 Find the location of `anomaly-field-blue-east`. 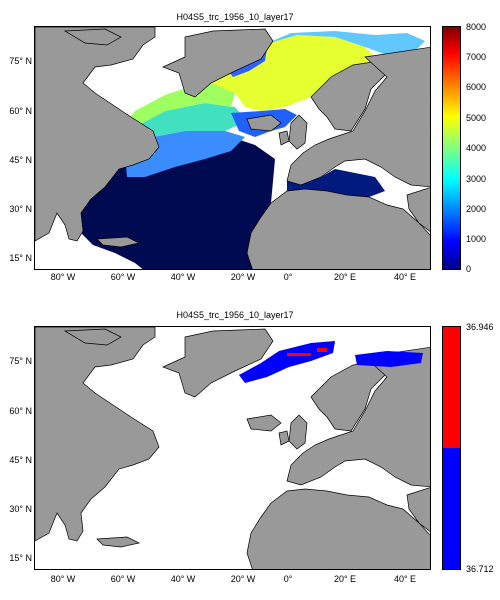

anomaly-field-blue-east is located at coordinates (389, 359).